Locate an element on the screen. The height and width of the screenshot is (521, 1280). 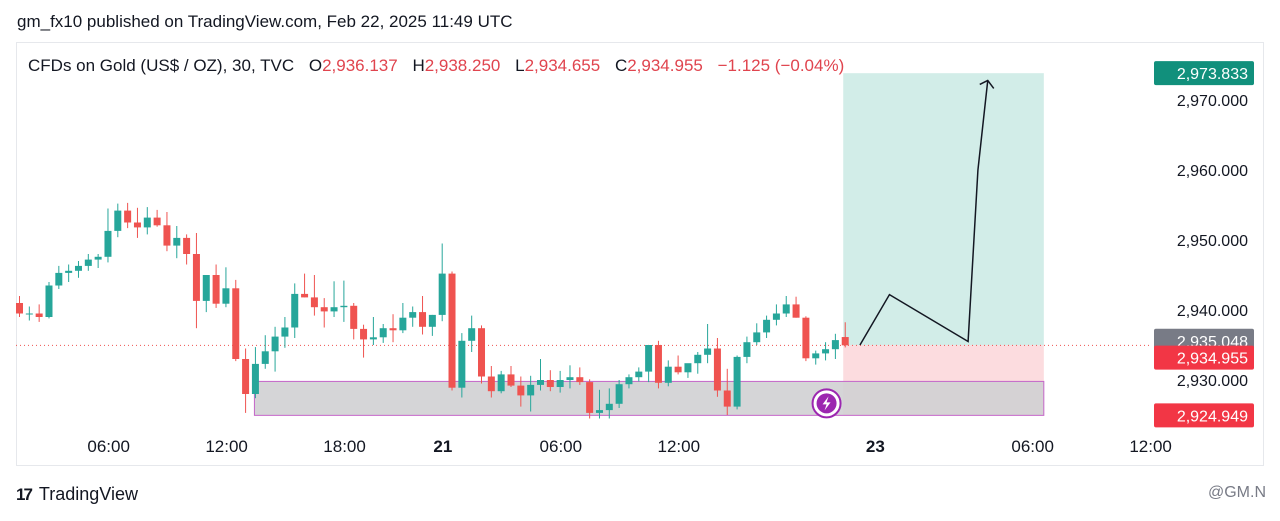
footer-brand: 17 TradingView is located at coordinates (77, 494).